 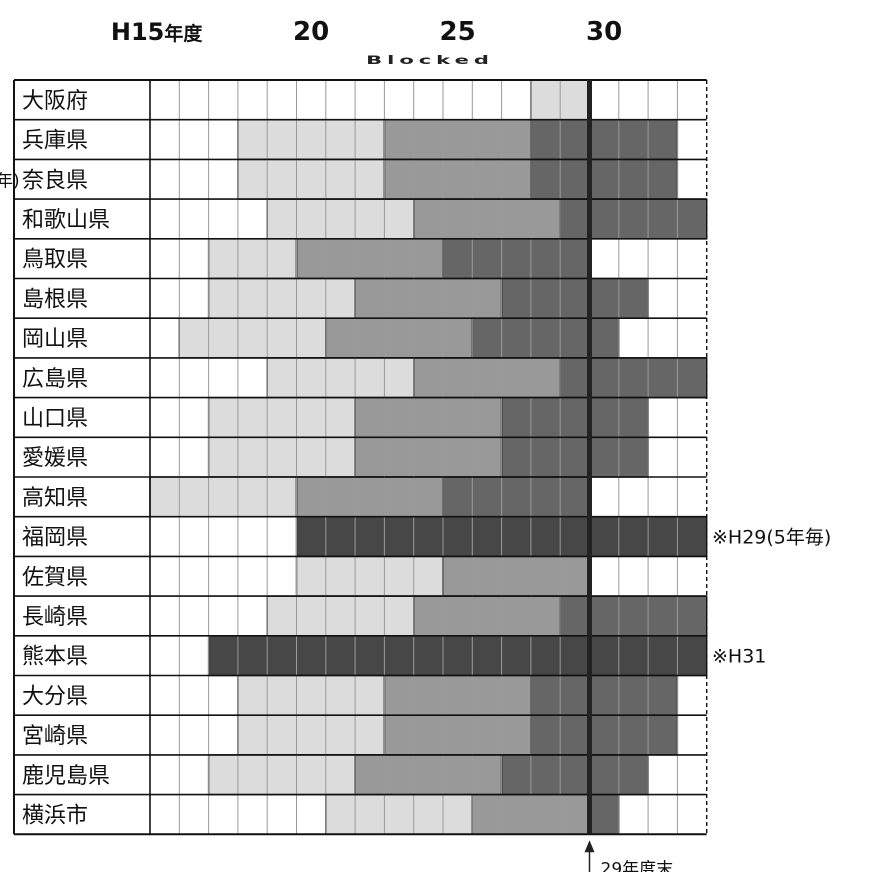 I want to click on year-tick-suffix: 年度, so click(x=183, y=33).